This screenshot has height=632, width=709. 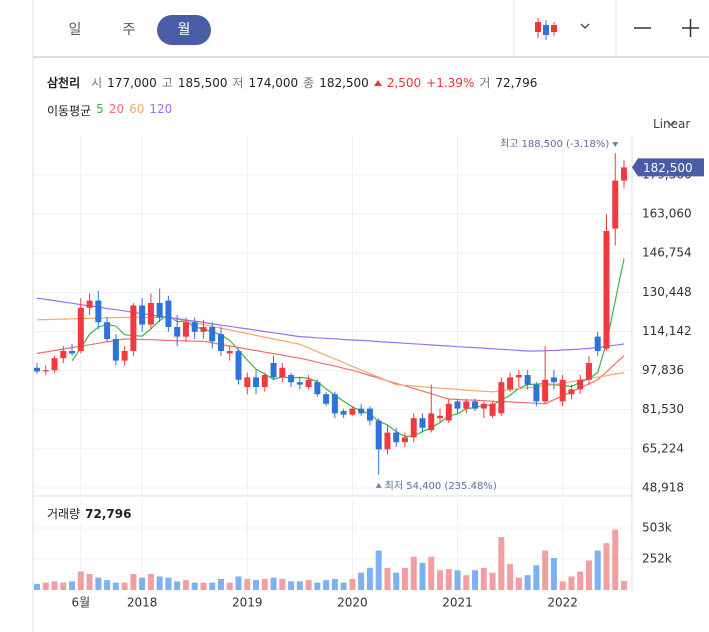 What do you see at coordinates (100, 109) in the screenshot?
I see `legend-entry: 5` at bounding box center [100, 109].